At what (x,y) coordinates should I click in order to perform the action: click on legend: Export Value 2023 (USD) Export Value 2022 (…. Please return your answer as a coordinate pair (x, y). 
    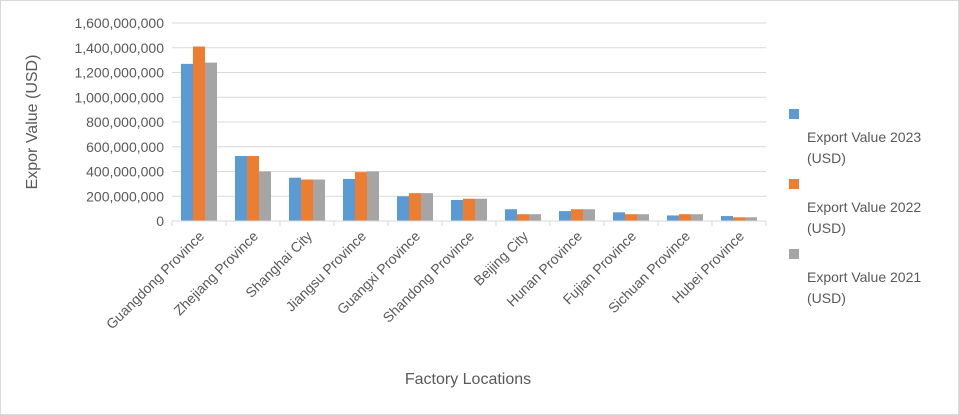
    Looking at the image, I should click on (855, 207).